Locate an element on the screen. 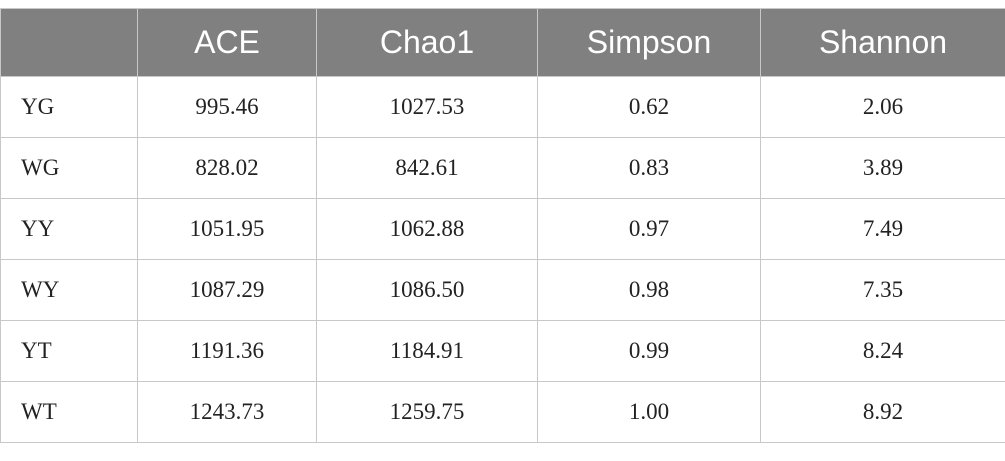  table-row: YG 995.46 1027.53 0.62 2.06 is located at coordinates (502, 107).